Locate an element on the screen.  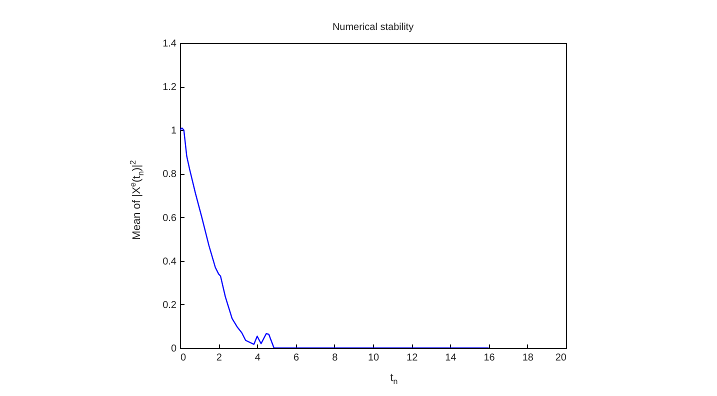
y-tick-label: 0 is located at coordinates (173, 349).